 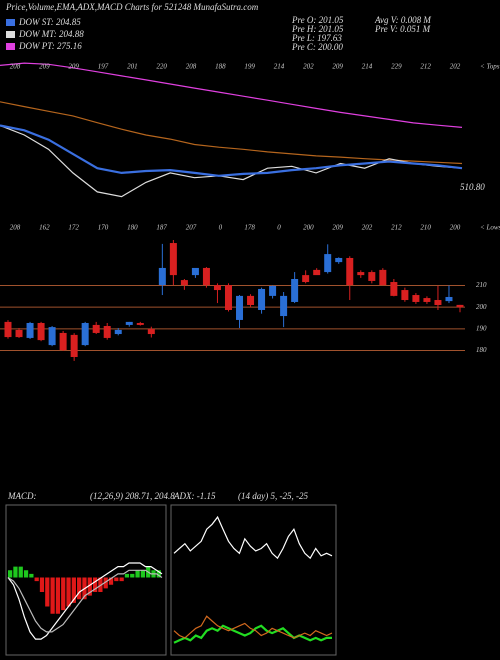 What do you see at coordinates (191, 228) in the screenshot?
I see `bottom-label: 207` at bounding box center [191, 228].